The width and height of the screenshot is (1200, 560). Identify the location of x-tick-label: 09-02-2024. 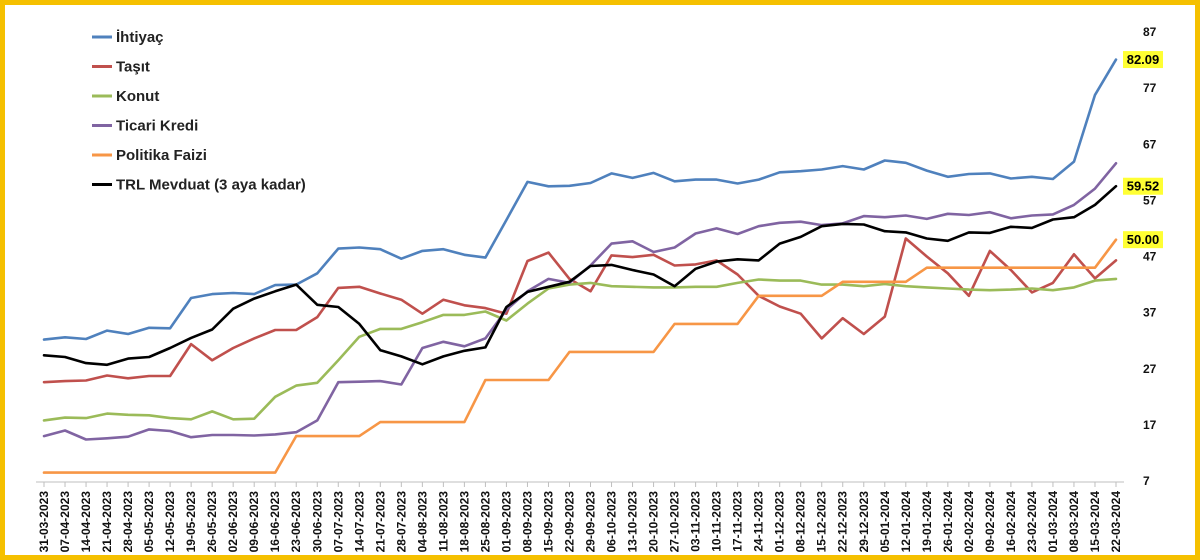
(990, 522).